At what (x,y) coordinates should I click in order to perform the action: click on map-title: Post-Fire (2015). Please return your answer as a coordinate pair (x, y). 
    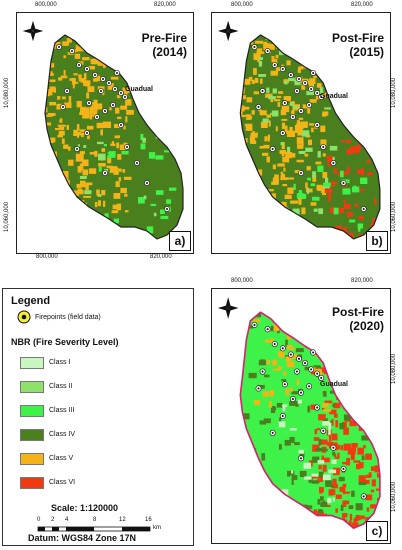
    Looking at the image, I should click on (358, 45).